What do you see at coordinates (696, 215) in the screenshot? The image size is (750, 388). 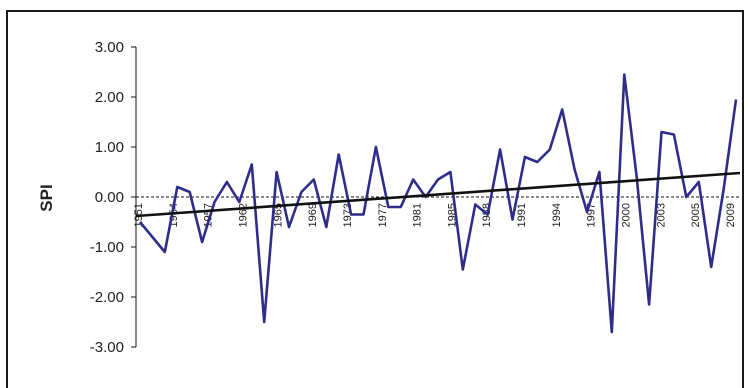 I see `x-tick-label: 2005` at bounding box center [696, 215].